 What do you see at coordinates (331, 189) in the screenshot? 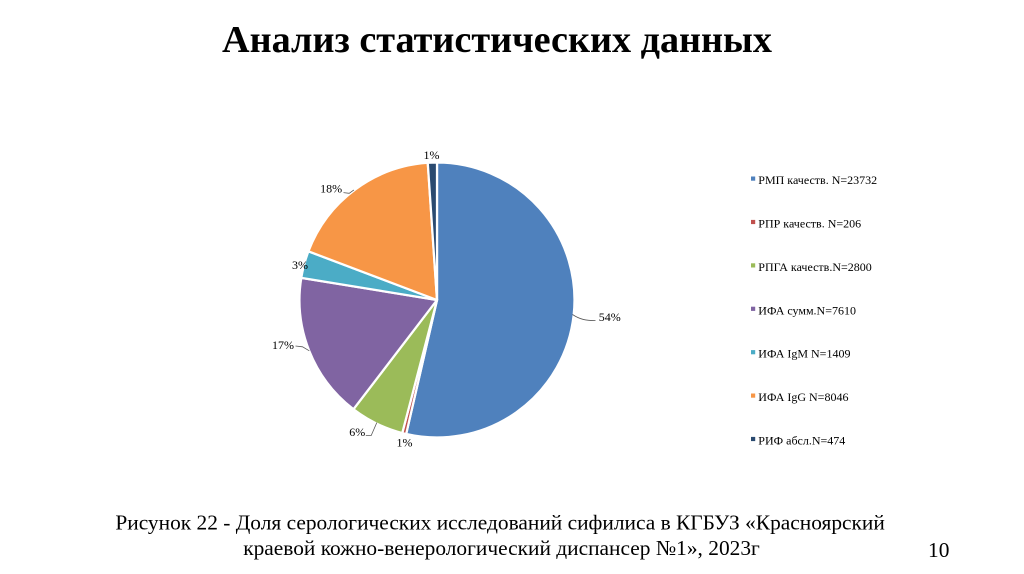
I see `svg-text: 18%` at bounding box center [331, 189].